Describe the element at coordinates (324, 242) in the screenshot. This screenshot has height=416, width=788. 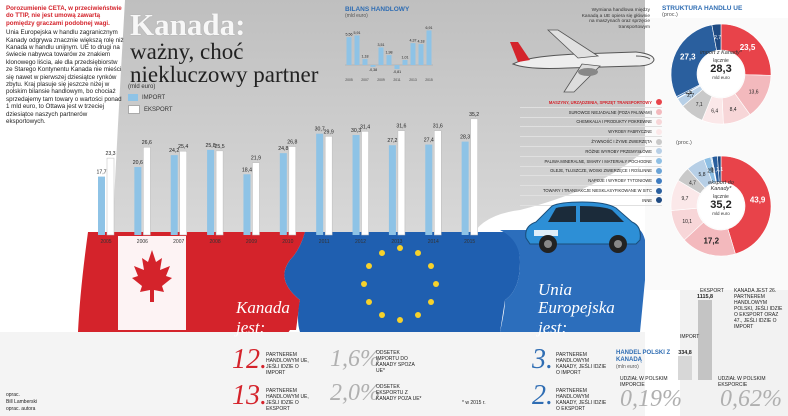
I see `year-tick-label: 2011` at that location.